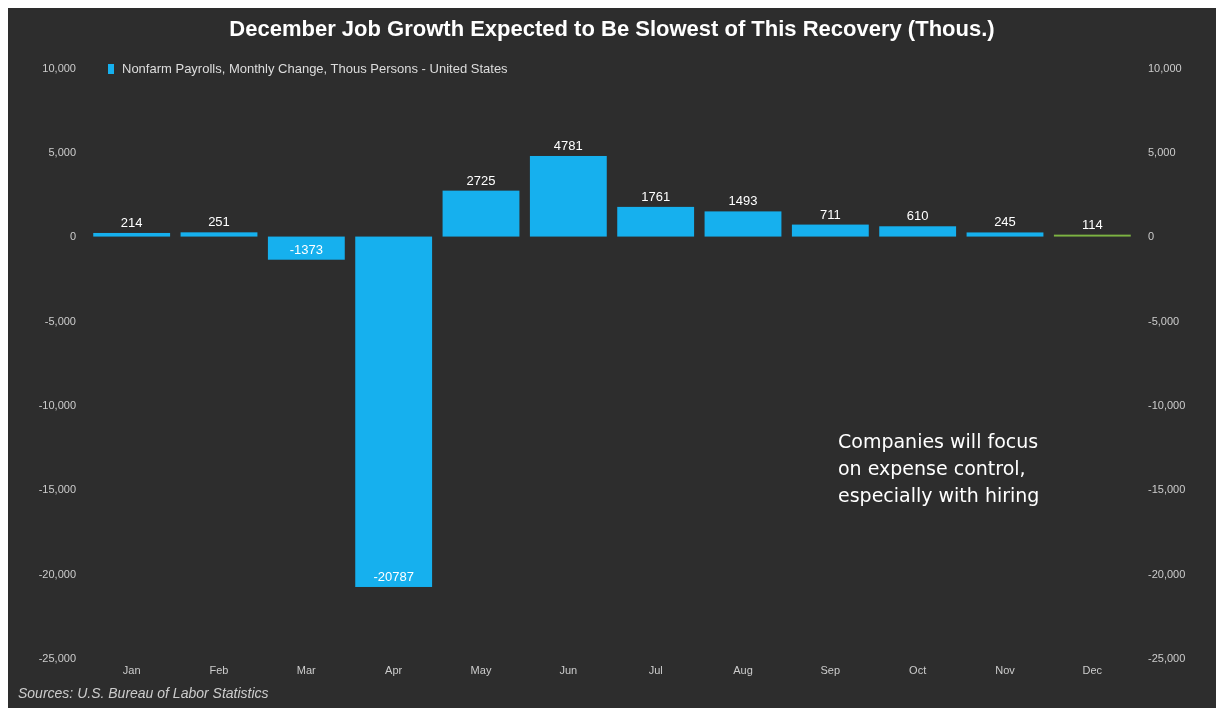  Describe the element at coordinates (1167, 404) in the screenshot. I see `y2-tick-label: -10,000` at that location.